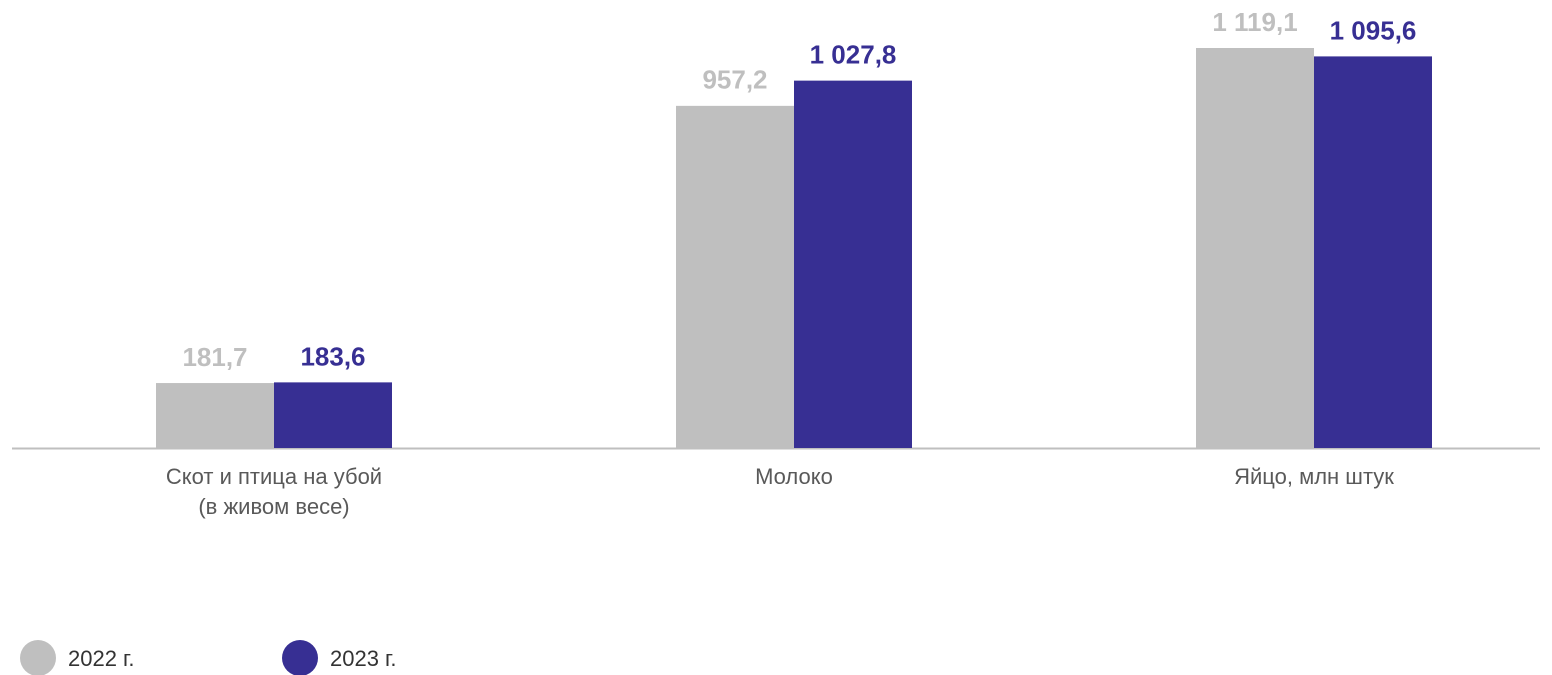 The image size is (1552, 675). I want to click on x-tick-label: Яйцо, млн штук, so click(1314, 476).